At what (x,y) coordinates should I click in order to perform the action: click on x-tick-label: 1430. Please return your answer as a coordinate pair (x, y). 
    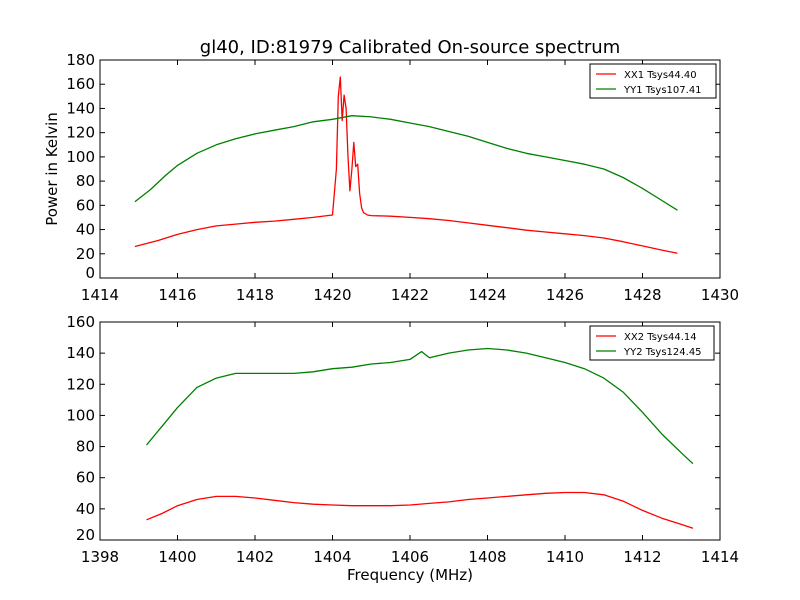
    Looking at the image, I should click on (720, 295).